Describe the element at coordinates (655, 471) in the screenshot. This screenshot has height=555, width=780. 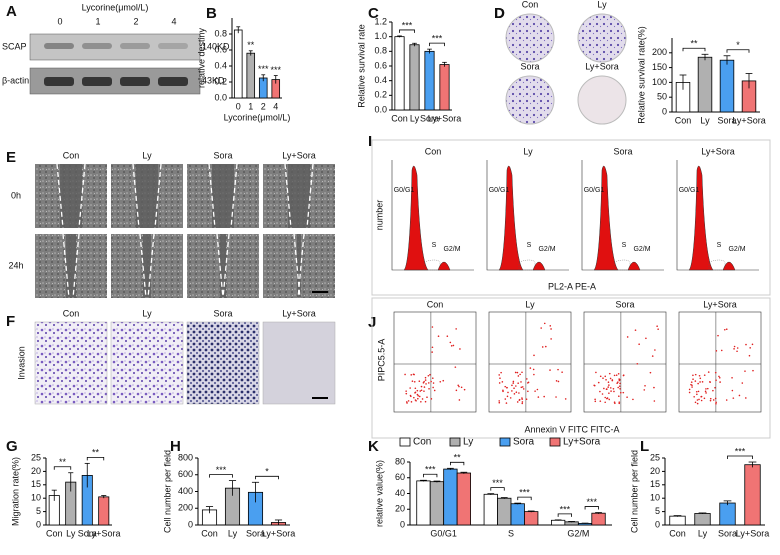
I see `y-tick-label: 20` at that location.